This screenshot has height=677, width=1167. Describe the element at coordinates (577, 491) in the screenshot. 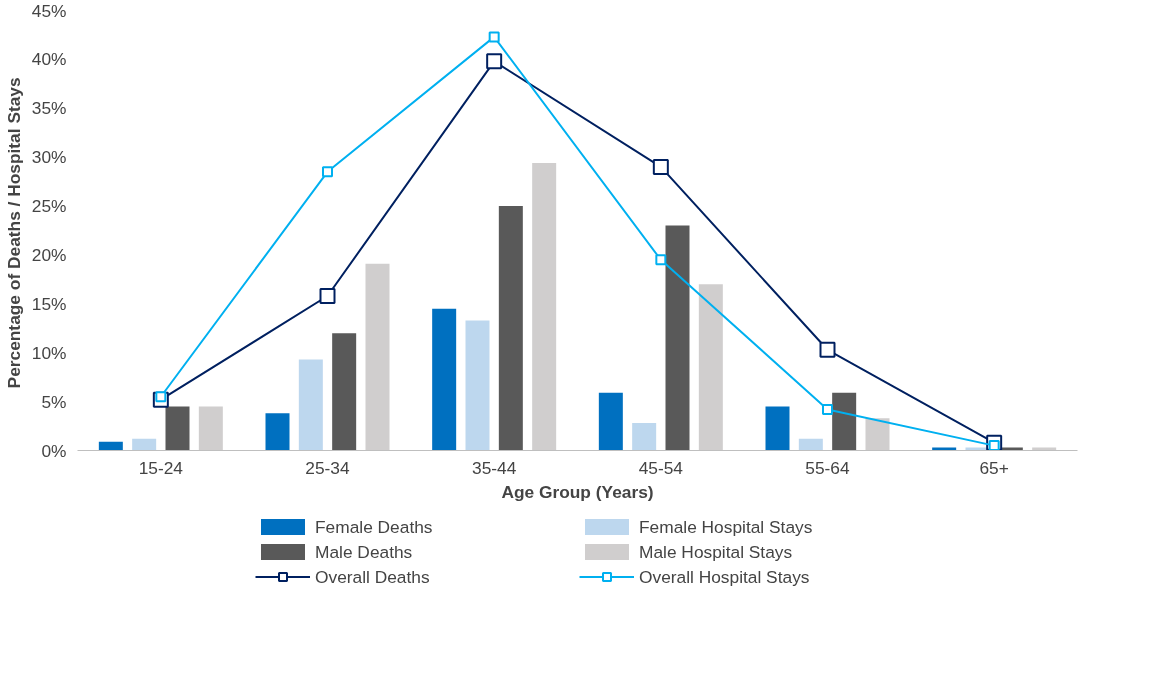

I see `x-axis-title: Age Group (Years)` at that location.